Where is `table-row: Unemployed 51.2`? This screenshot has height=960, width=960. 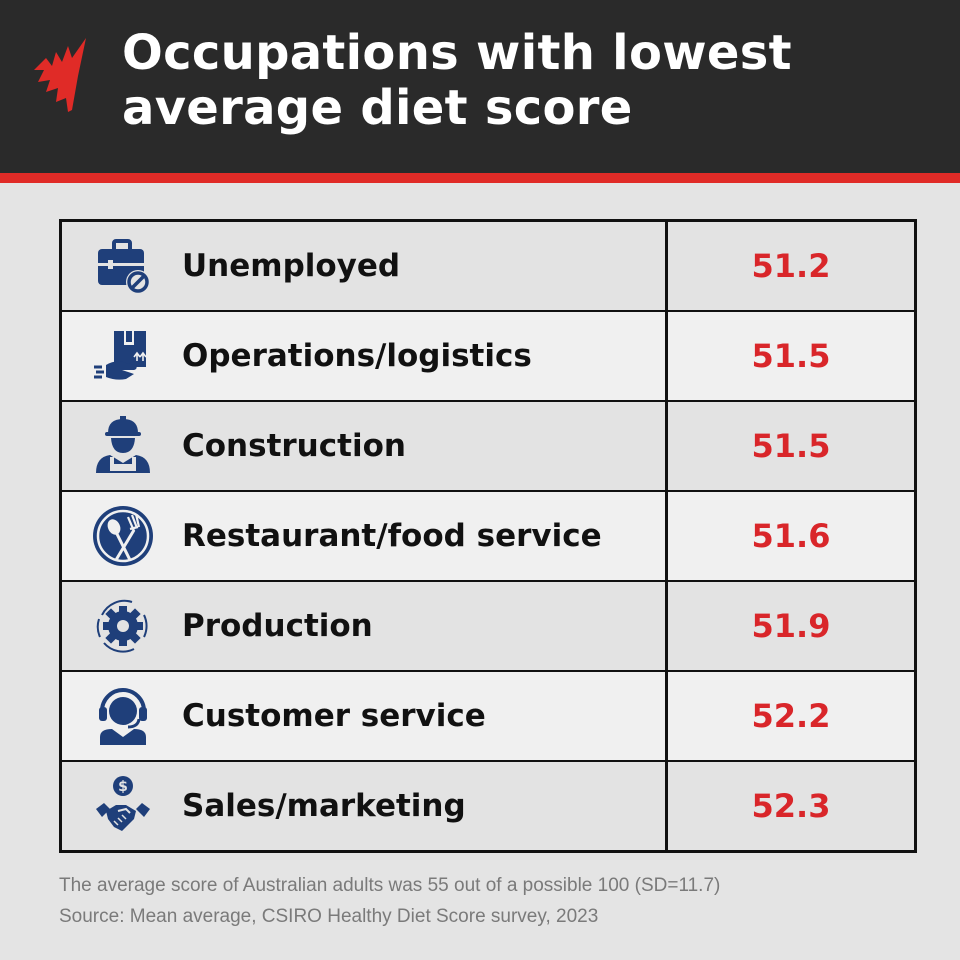
table-row: Unemployed 51.2 is located at coordinates (488, 267).